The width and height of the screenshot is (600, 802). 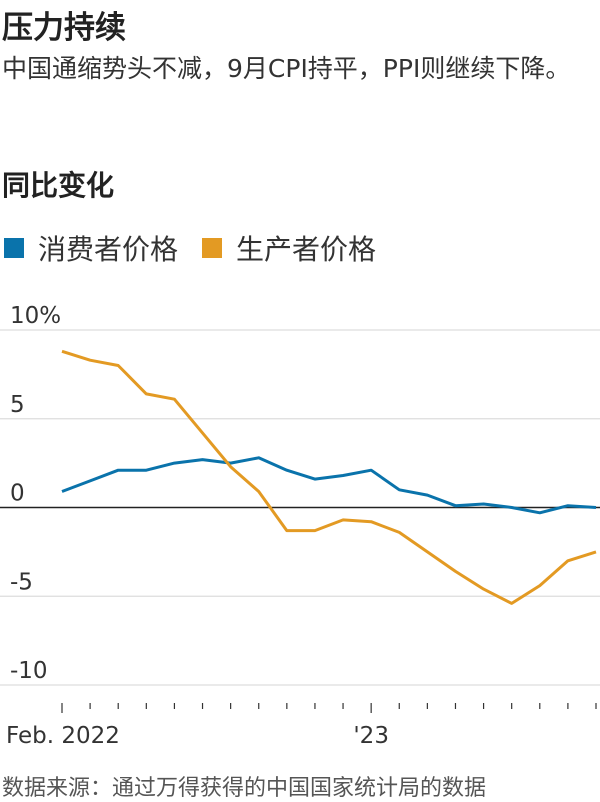 I want to click on legend-swatch-cpi, so click(x=14, y=248).